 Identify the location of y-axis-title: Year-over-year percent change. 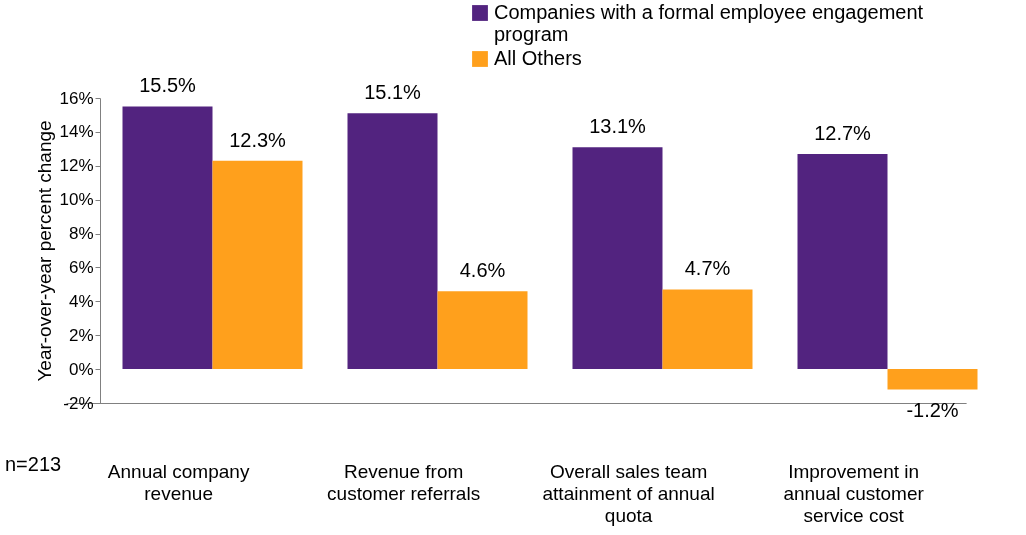
(45, 251).